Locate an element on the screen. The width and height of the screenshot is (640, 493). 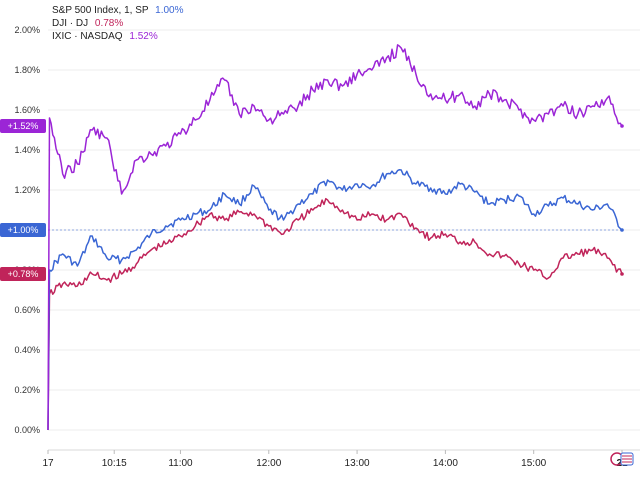
y-tick-label: 1.60% is located at coordinates (27, 110).